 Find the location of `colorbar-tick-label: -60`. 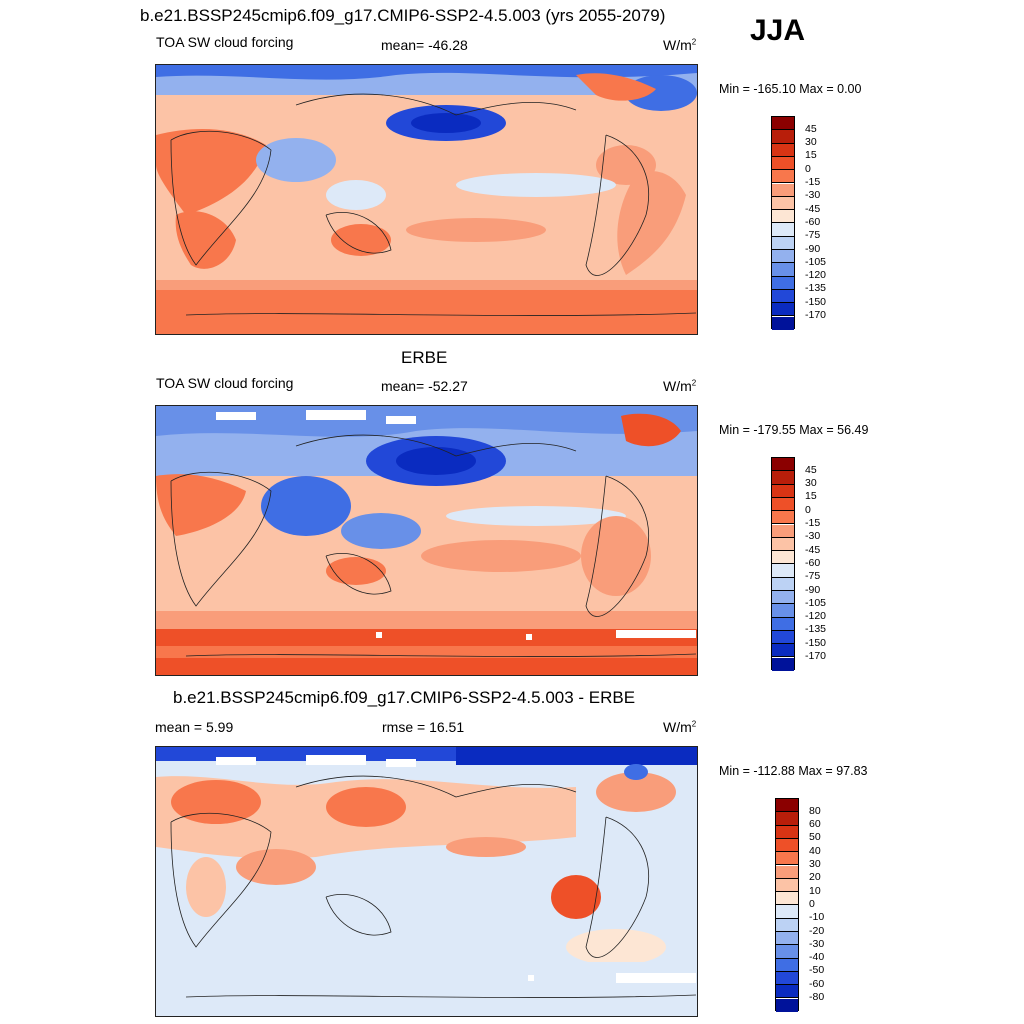

colorbar-tick-label: -60 is located at coordinates (813, 562).